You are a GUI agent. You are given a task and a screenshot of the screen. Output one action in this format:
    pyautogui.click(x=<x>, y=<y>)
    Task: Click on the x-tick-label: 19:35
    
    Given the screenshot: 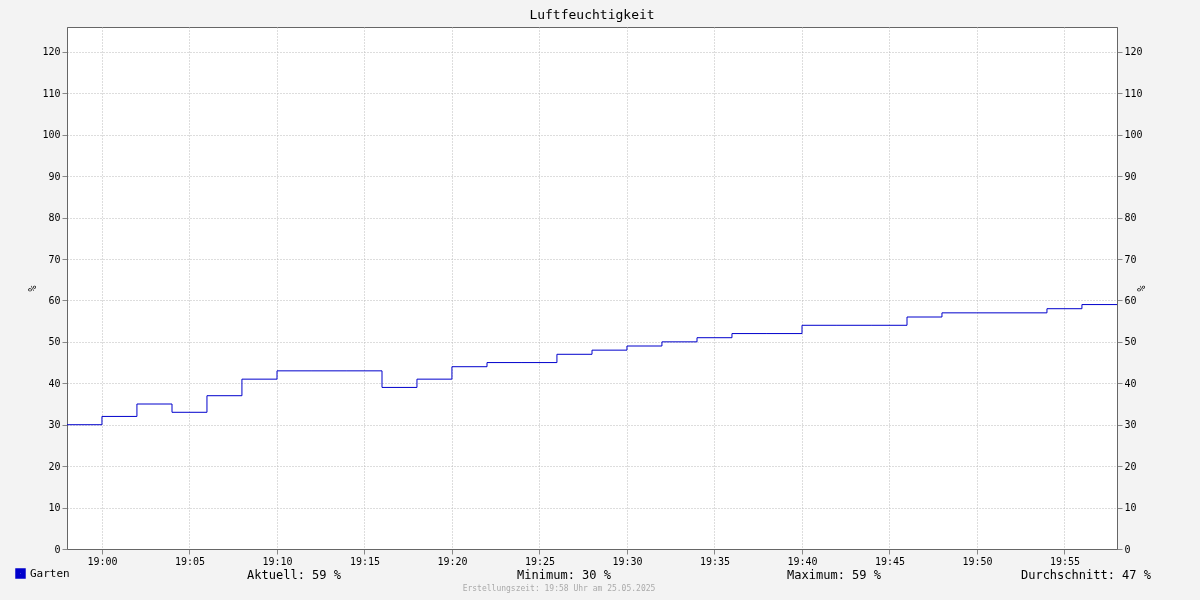 What is the action you would take?
    pyautogui.click(x=714, y=561)
    